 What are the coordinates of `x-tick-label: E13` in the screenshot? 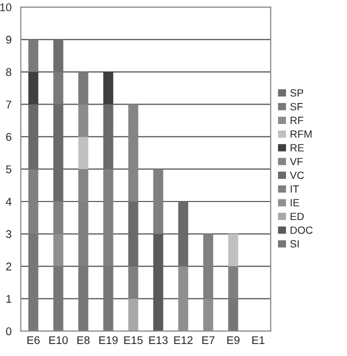 It's located at (158, 340).